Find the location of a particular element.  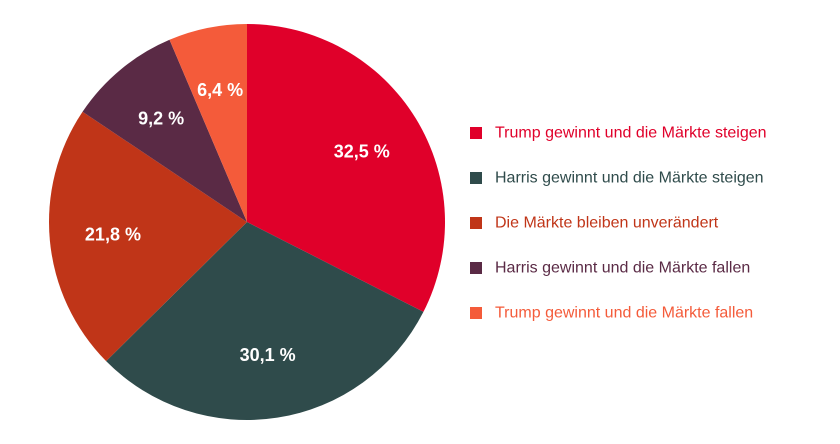

legend-item-0: Trump gewinnt und die Märkte steigen is located at coordinates (618, 133).